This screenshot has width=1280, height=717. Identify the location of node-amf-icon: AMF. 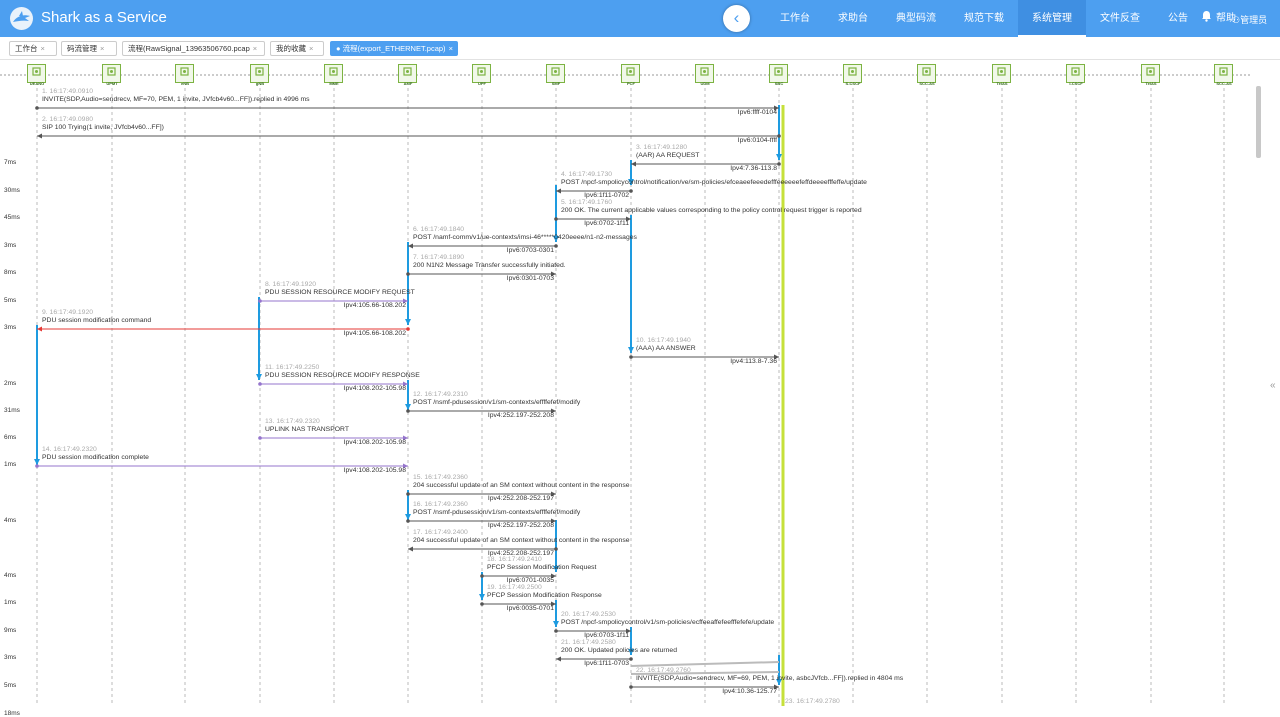
(407, 75).